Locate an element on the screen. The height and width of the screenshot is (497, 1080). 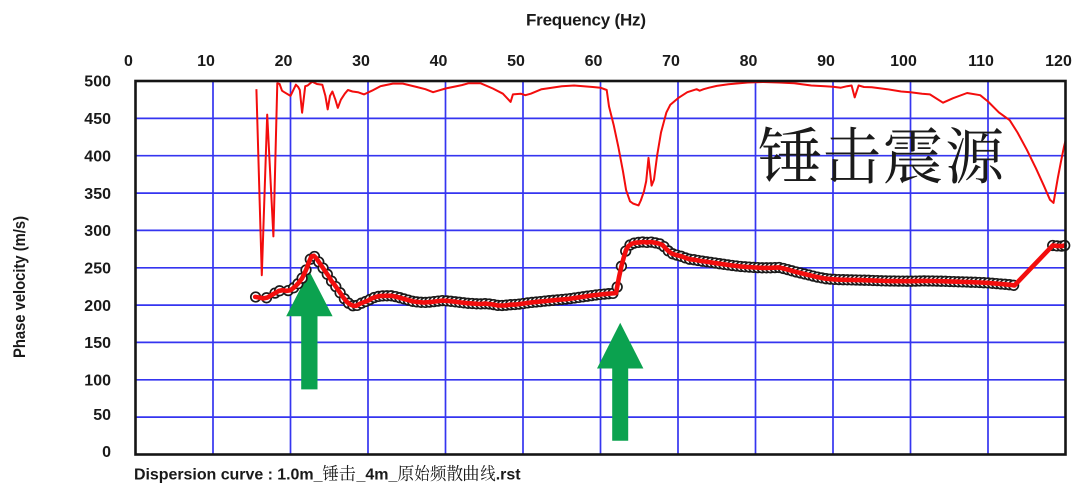
svg-text: 250 is located at coordinates (97, 268).